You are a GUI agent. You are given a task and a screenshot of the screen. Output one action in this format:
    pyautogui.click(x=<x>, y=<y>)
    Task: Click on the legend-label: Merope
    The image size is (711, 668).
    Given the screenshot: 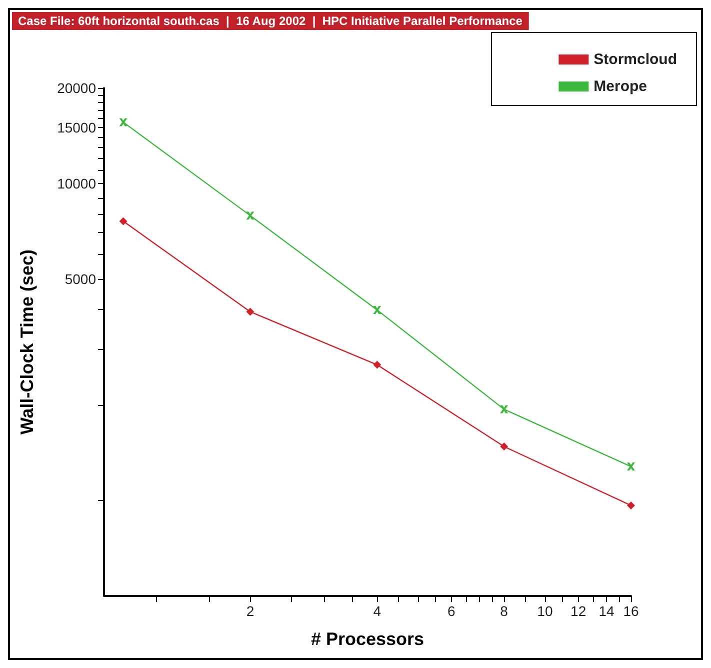 What is the action you would take?
    pyautogui.click(x=621, y=86)
    